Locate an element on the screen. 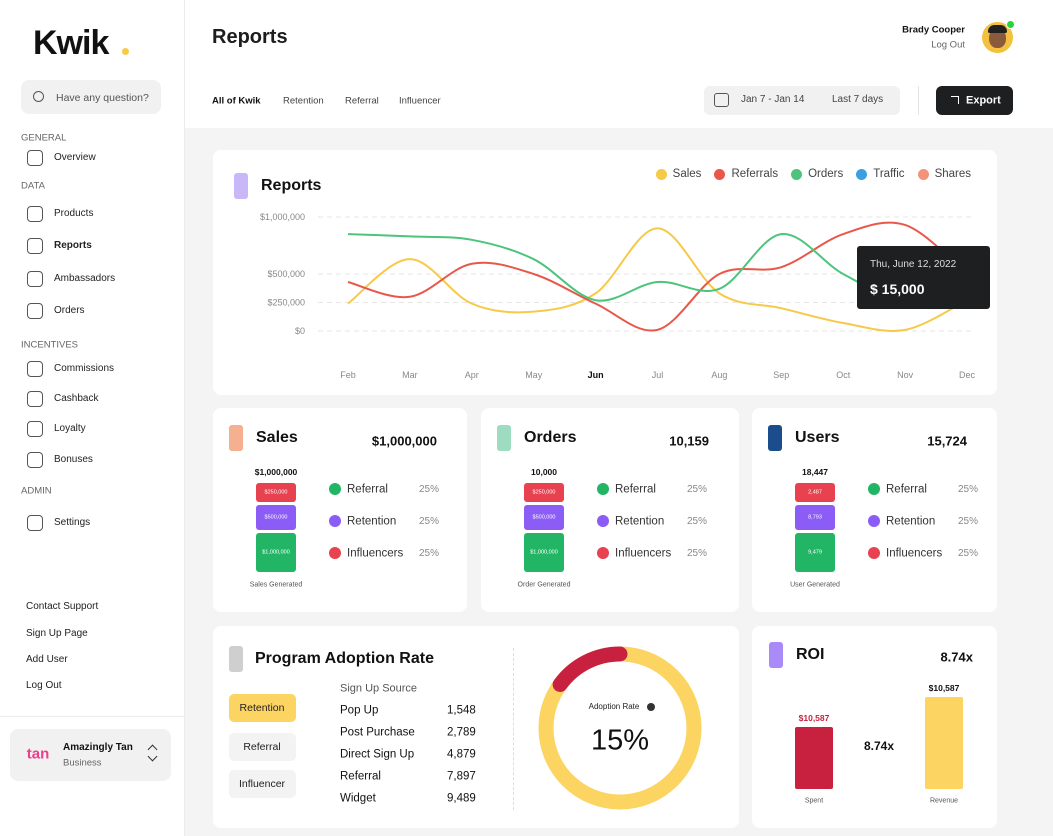  date-picker is located at coordinates (802, 100).